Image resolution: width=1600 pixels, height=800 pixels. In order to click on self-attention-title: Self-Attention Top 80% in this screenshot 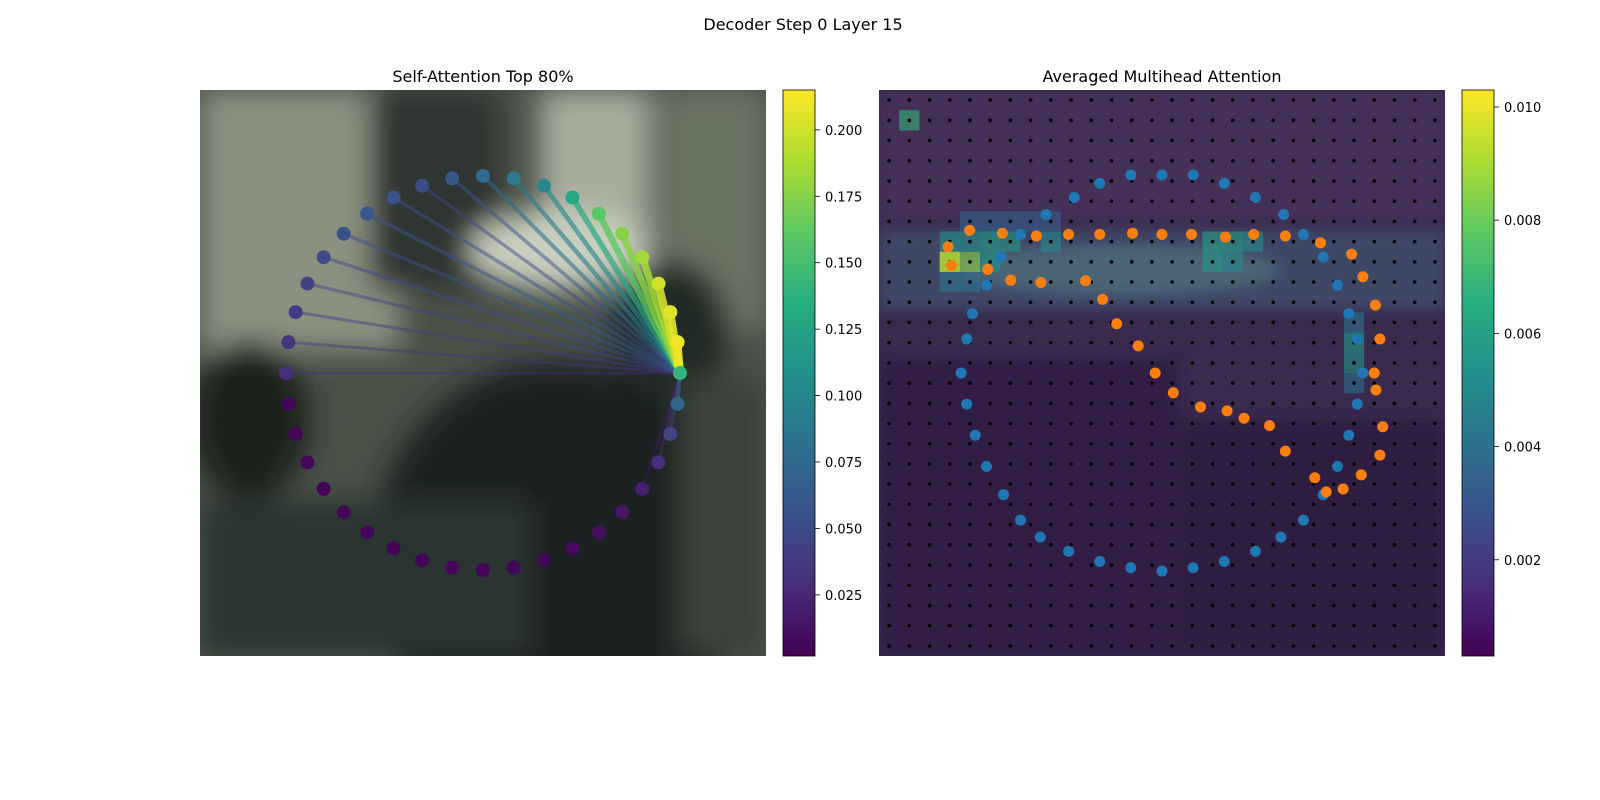, I will do `click(482, 76)`.